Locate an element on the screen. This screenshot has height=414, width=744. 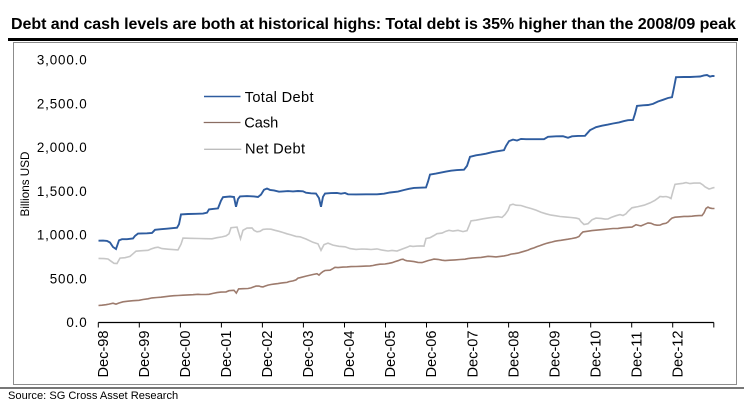
svg-text: 2,000.0 is located at coordinates (62, 147).